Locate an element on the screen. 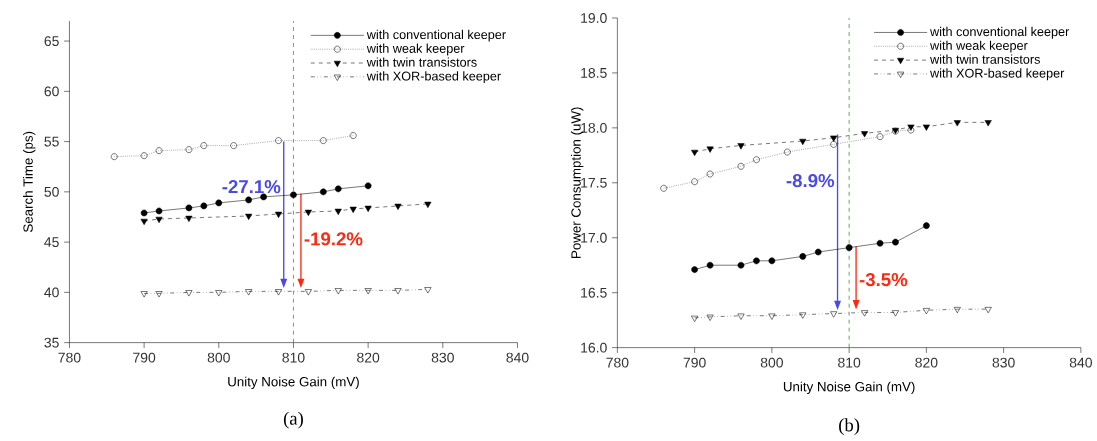 Image resolution: width=1097 pixels, height=441 pixels. x-tick-label: 820 is located at coordinates (926, 362).